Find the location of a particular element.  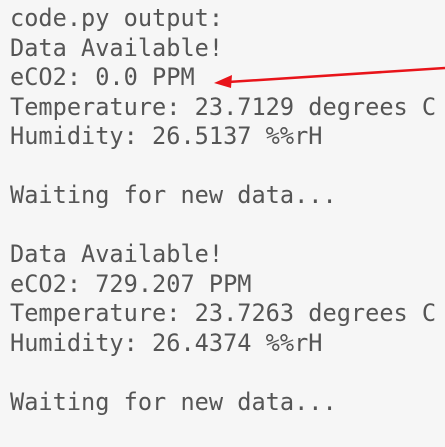

output-line: Temperature: 23.7129 degrees C is located at coordinates (223, 106).